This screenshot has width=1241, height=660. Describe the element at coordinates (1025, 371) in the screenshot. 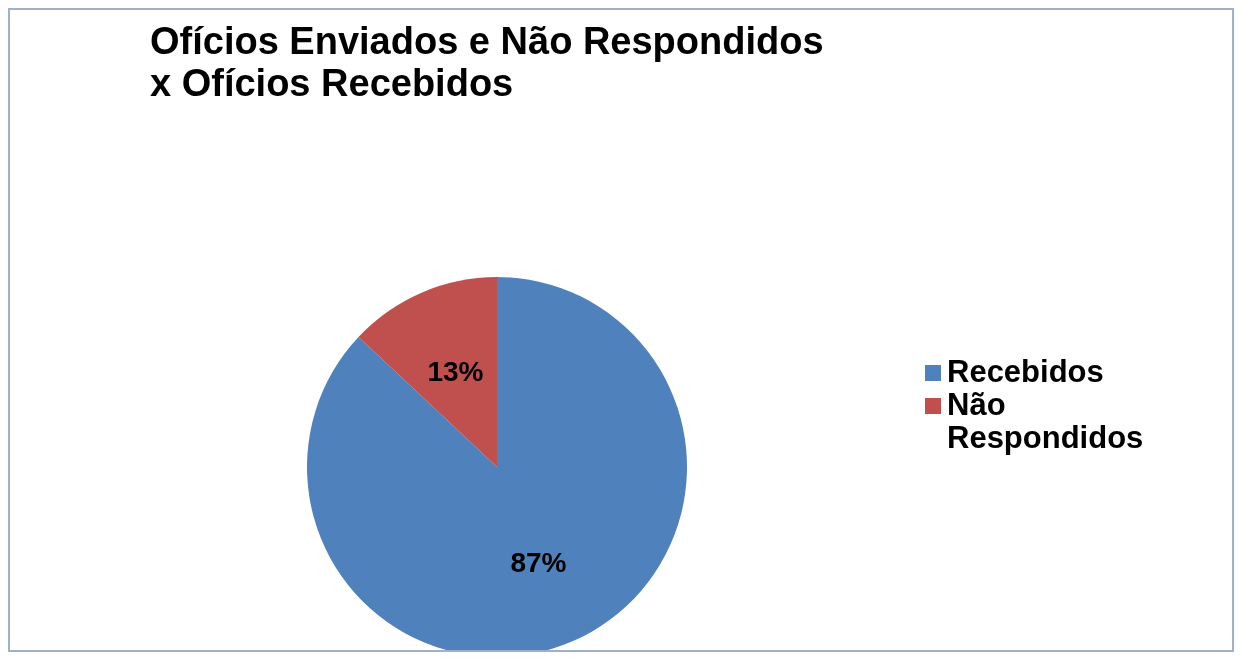

I see `legend-label: Recebidos` at that location.